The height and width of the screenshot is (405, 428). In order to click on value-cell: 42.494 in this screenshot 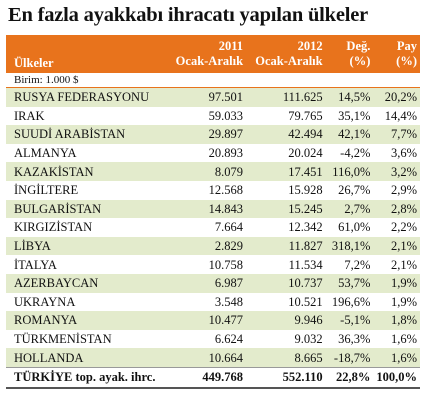, I will do `click(286, 134)`.